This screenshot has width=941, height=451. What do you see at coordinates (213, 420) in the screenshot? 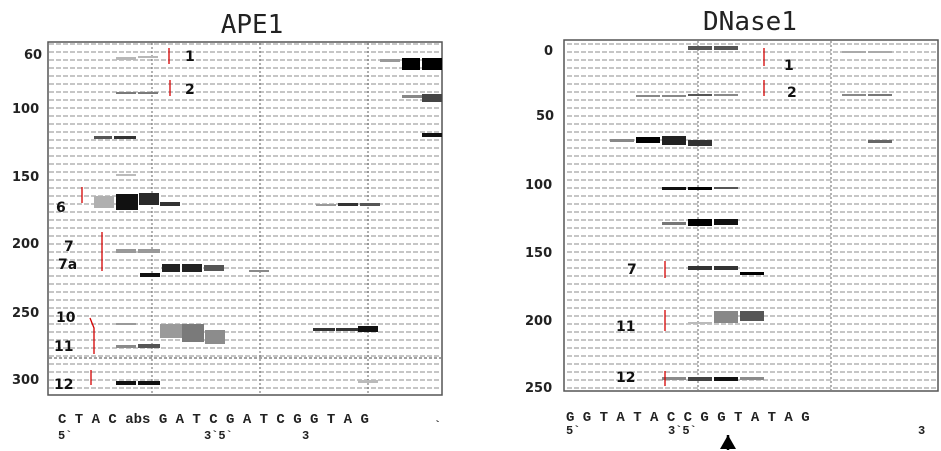
I see `ape1-sequence: C T A C abs G A T C G A T C G G T A G` at bounding box center [213, 420].